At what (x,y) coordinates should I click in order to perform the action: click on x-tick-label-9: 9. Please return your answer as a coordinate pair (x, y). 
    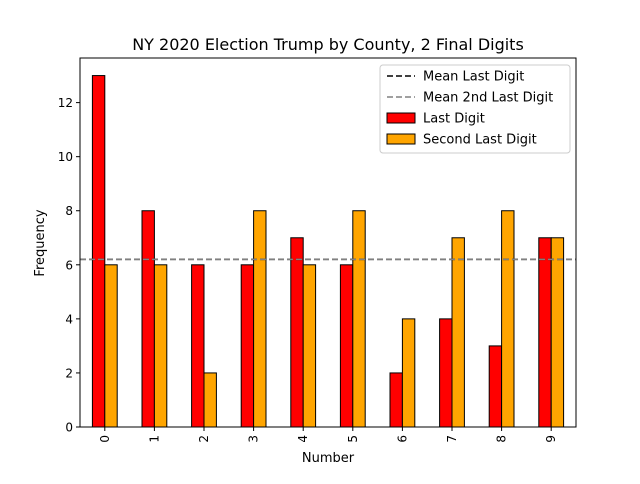
    Looking at the image, I should click on (551, 439).